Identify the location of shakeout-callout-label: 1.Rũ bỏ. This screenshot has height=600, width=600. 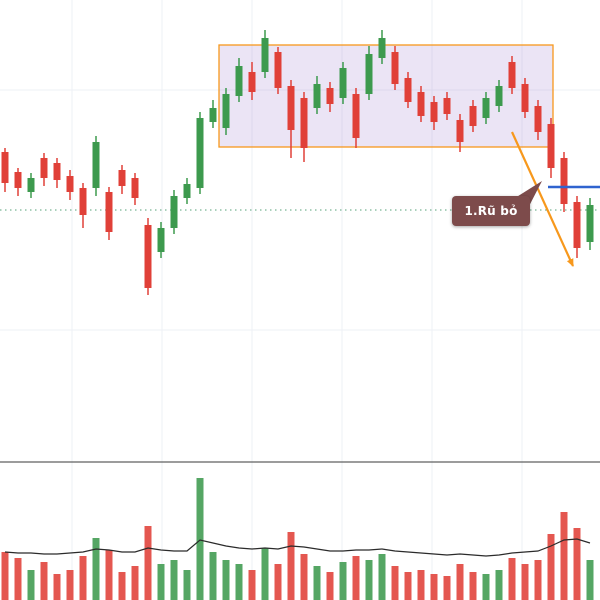
(491, 211).